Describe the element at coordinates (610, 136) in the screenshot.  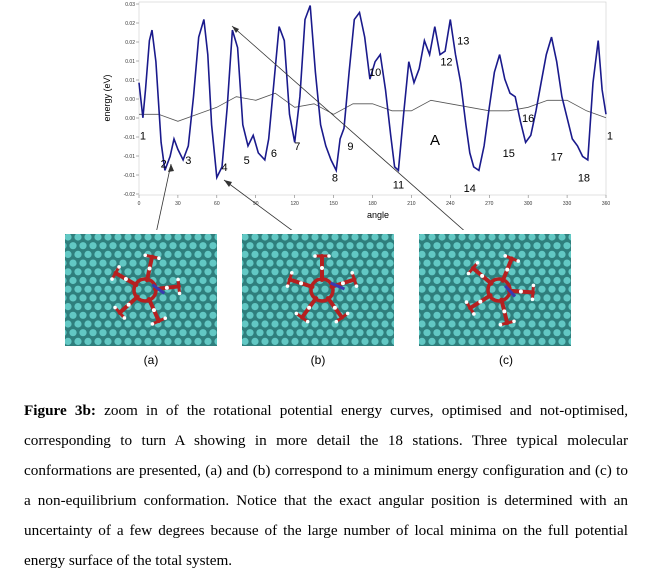
I see `station-label: 1` at that location.